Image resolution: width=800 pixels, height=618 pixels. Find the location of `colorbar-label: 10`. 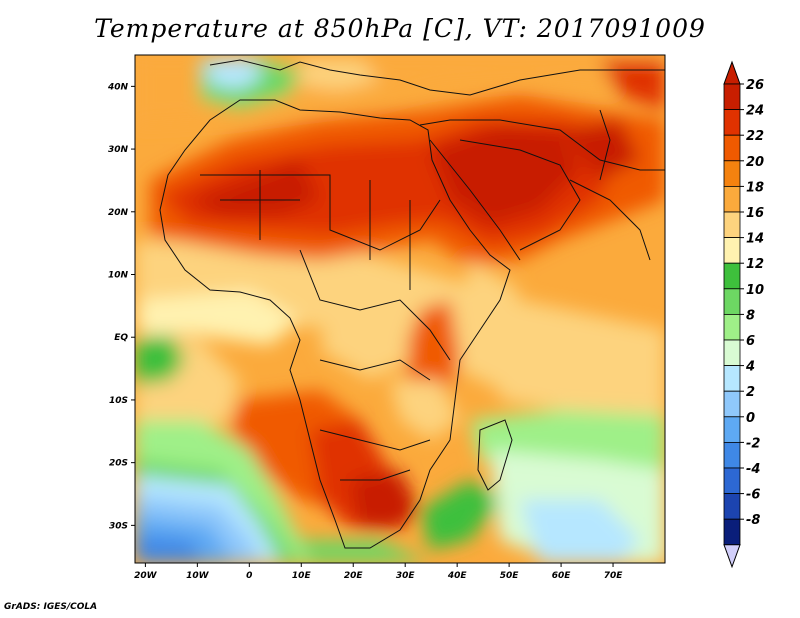

colorbar-label: 10 is located at coordinates (755, 290).